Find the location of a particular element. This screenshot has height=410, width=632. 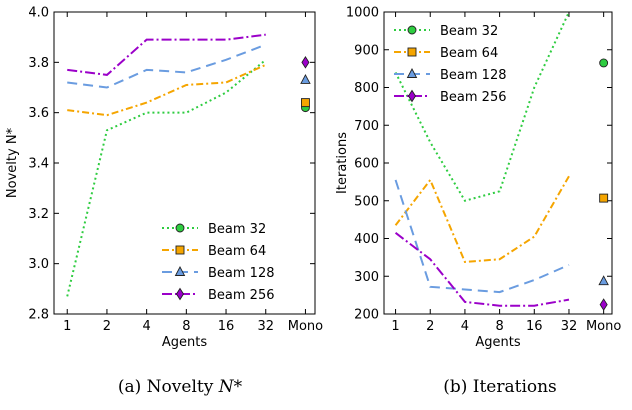

y-tick-label: 3.8 is located at coordinates (38, 63).